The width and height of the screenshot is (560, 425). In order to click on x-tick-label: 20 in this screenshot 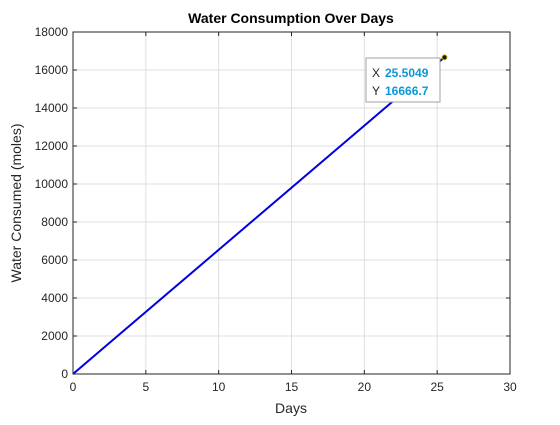, I will do `click(365, 387)`.